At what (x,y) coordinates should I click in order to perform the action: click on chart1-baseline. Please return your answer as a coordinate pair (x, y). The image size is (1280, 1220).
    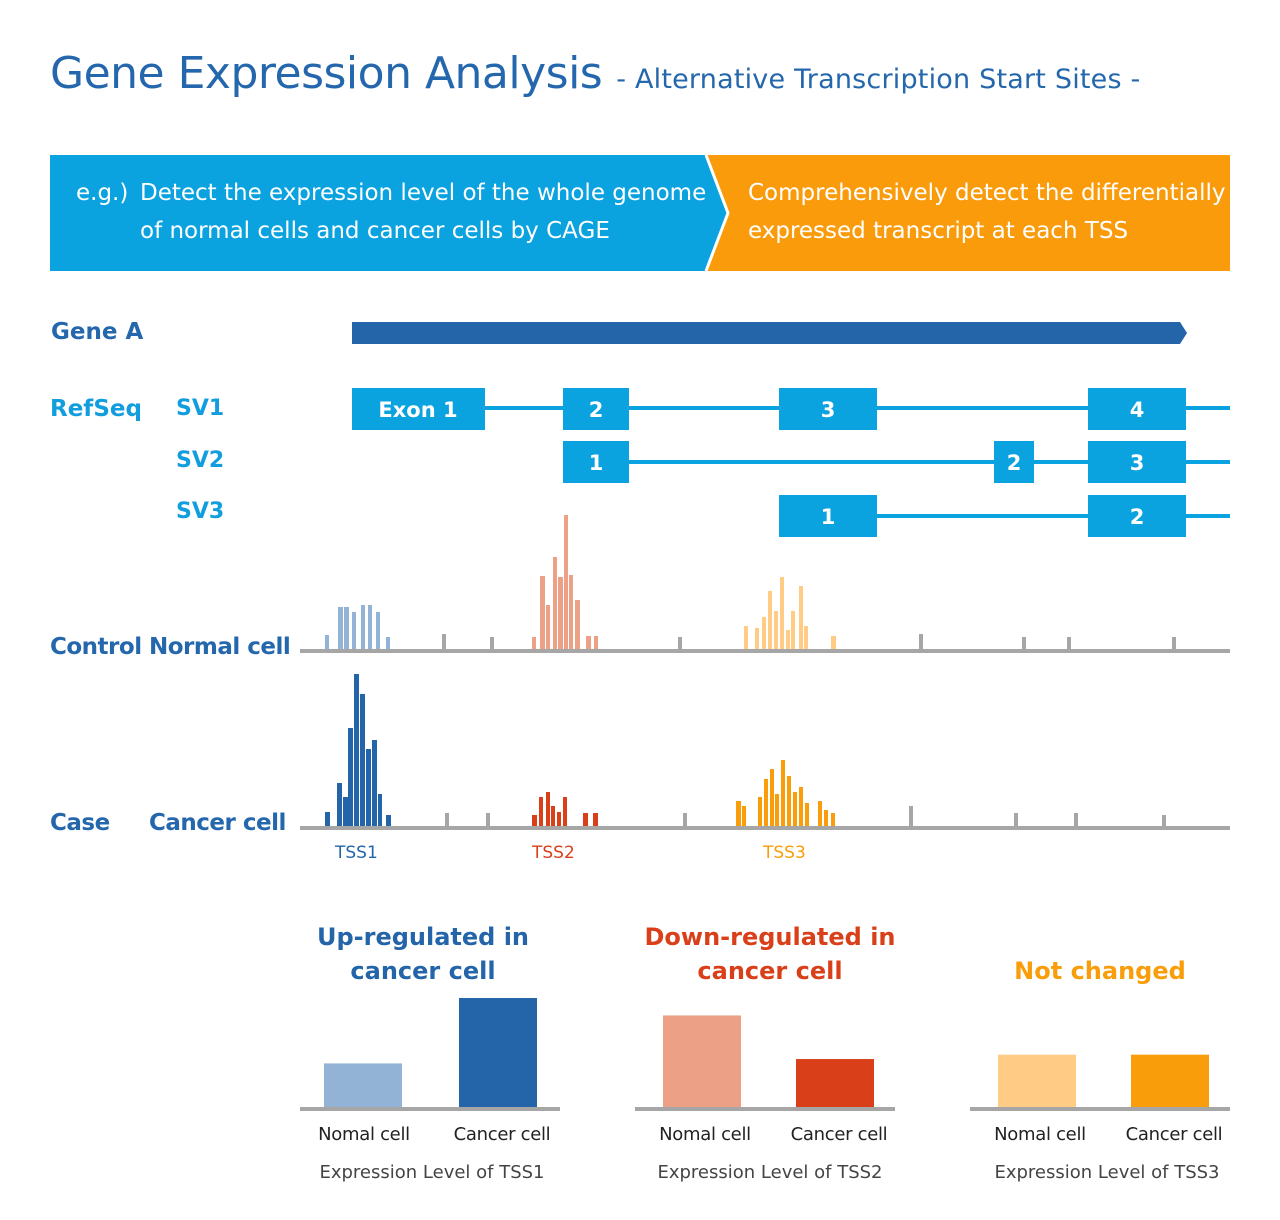
    Looking at the image, I should click on (430, 1109).